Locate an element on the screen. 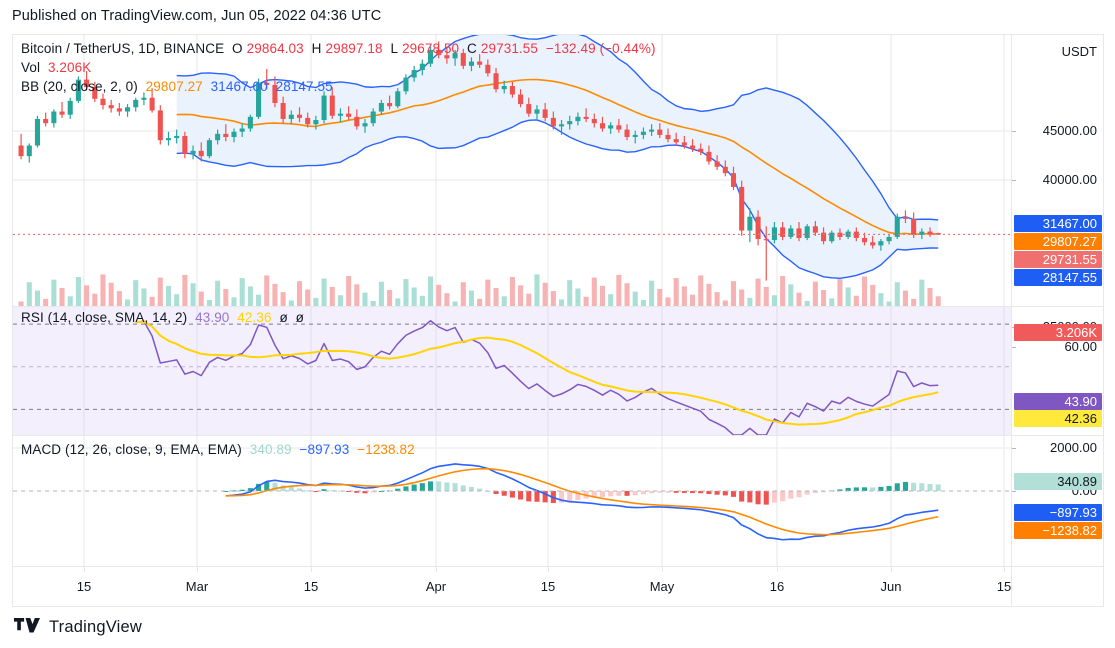 This screenshot has width=1115, height=648. axis-tick-label: 2000.00 is located at coordinates (1073, 447).